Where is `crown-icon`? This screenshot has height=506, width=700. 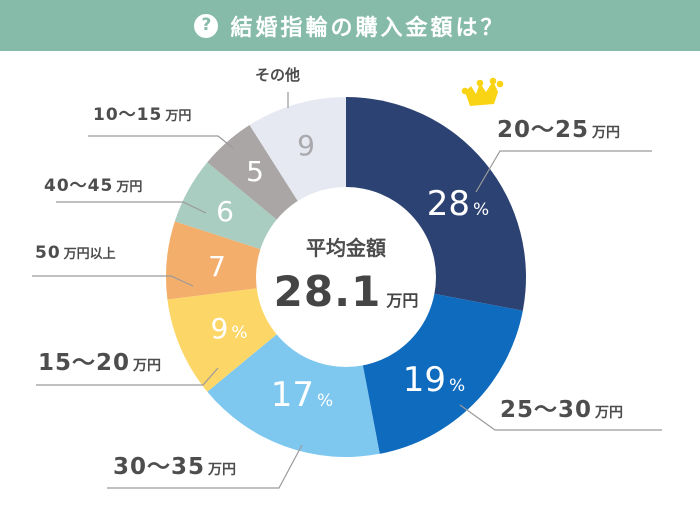 crown-icon is located at coordinates (482, 91).